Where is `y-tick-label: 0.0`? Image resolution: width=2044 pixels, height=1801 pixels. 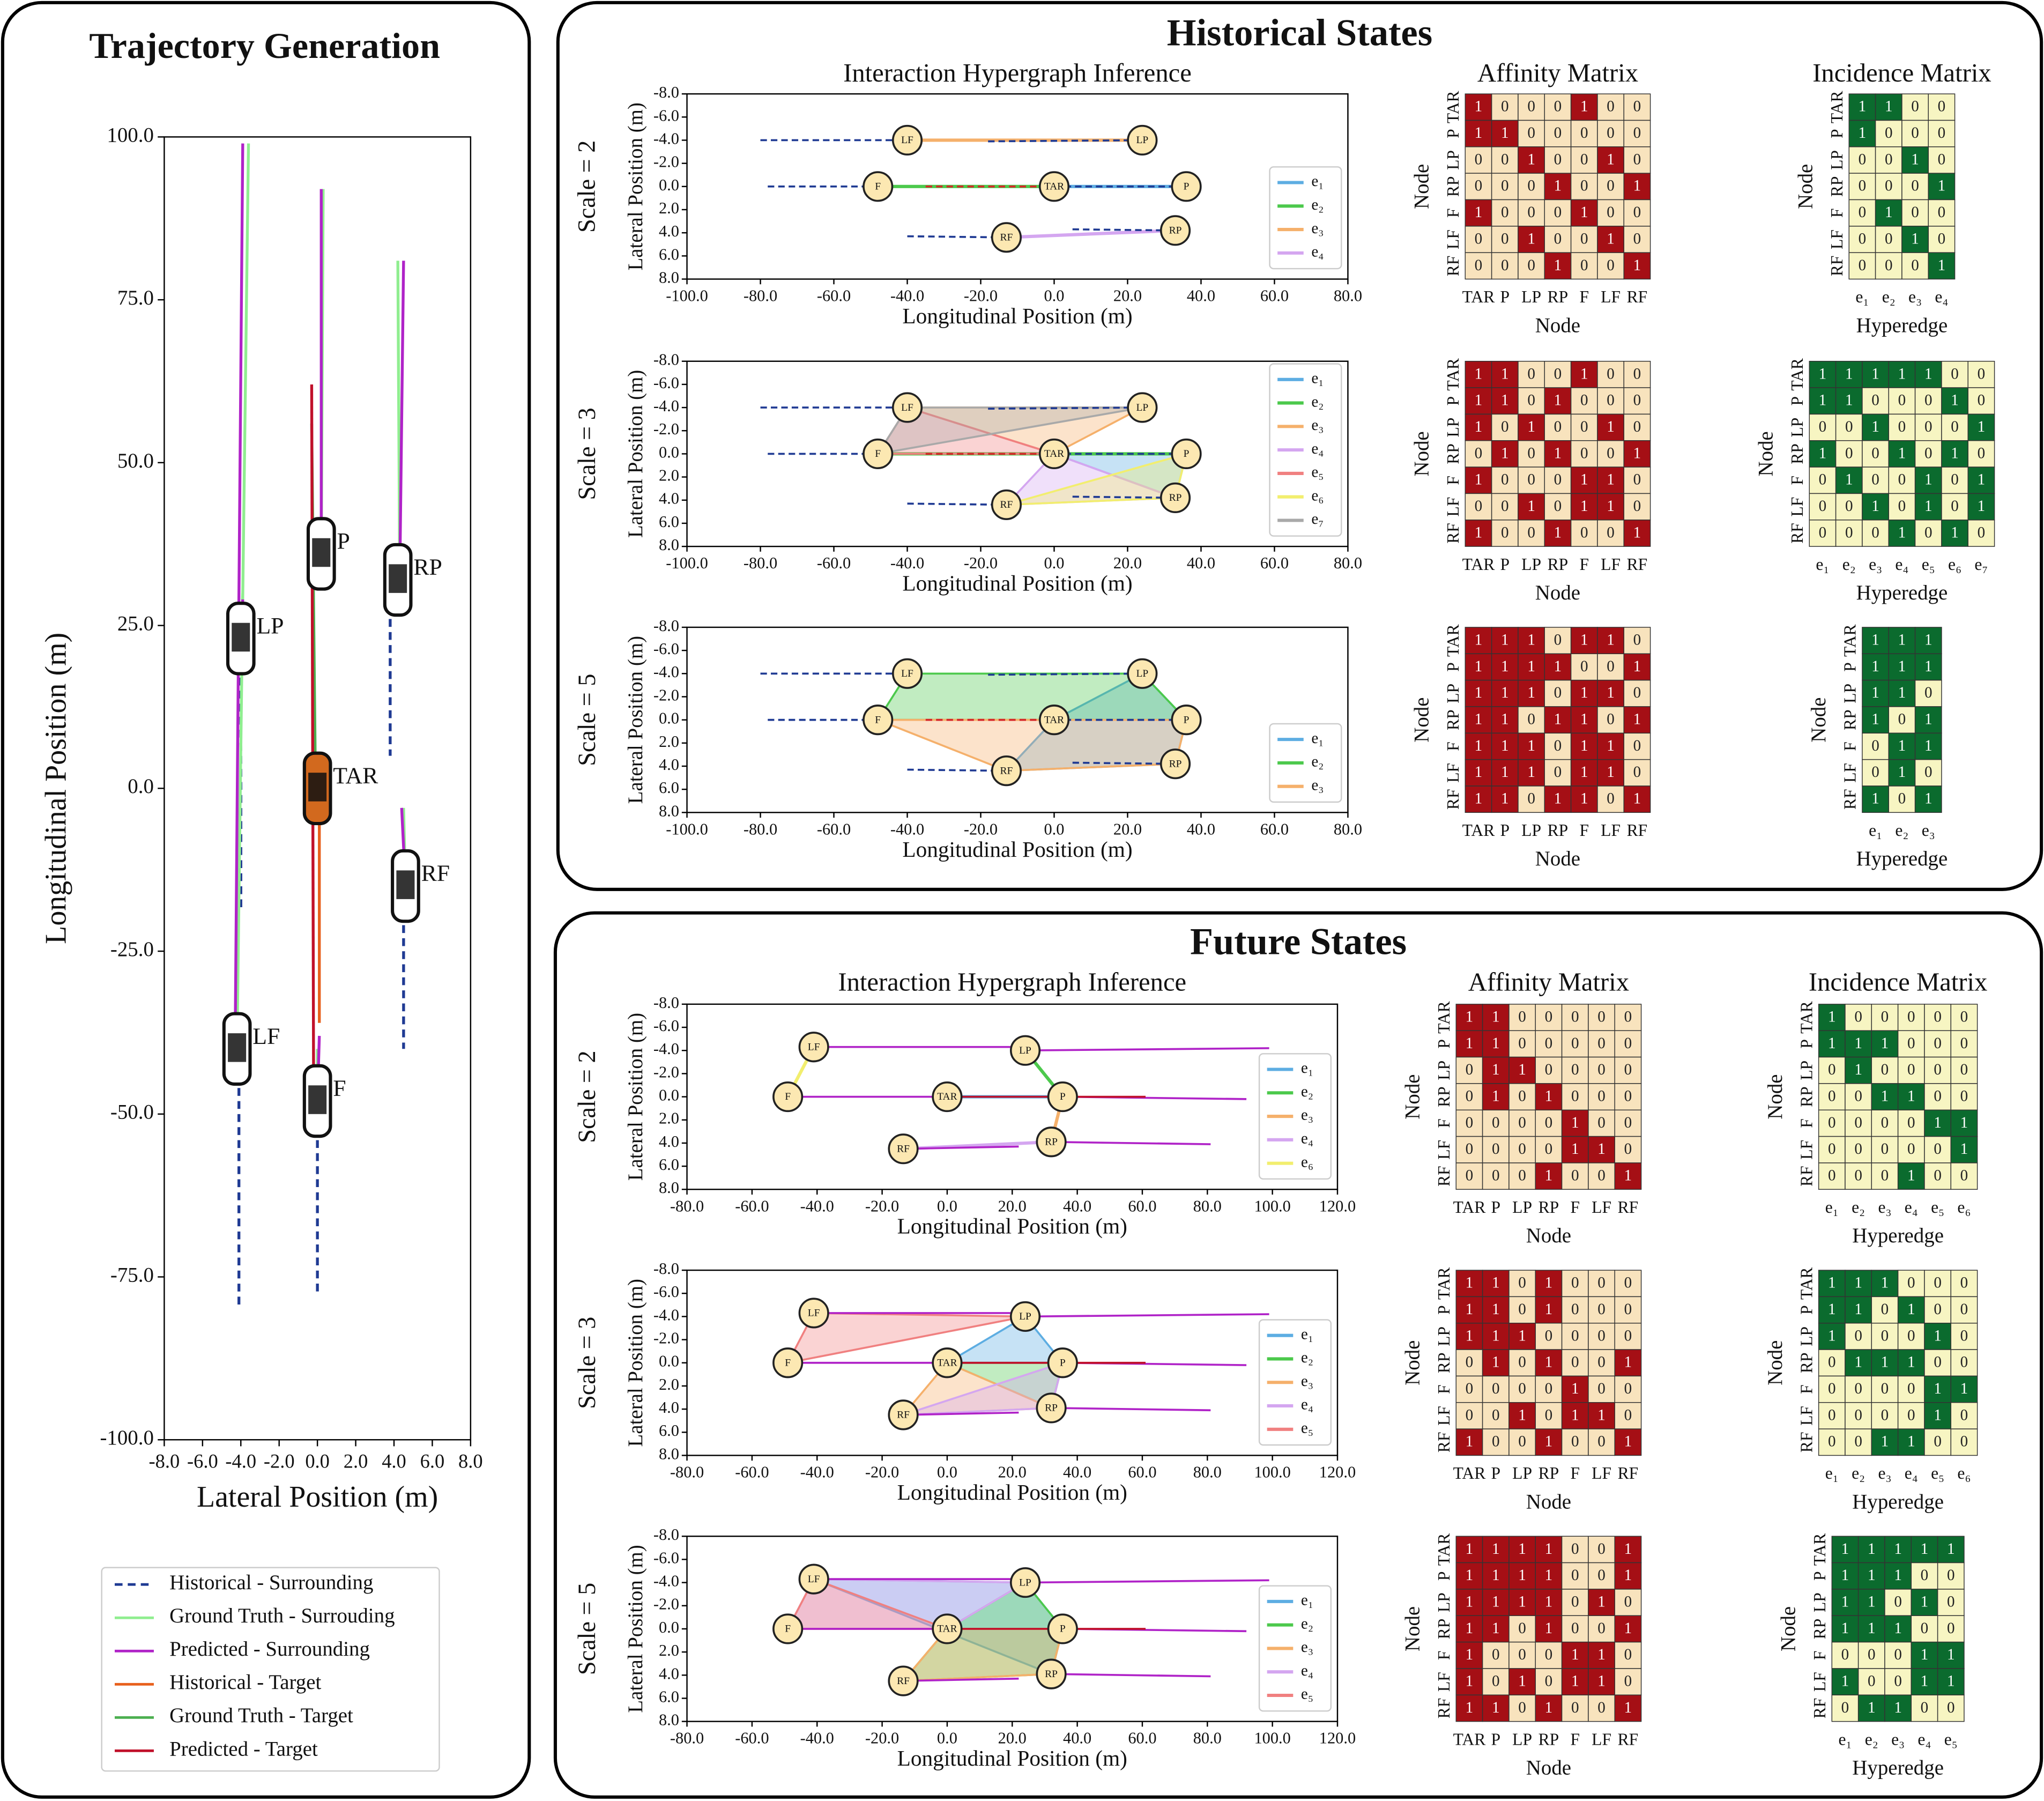 y-tick-label: 0.0 is located at coordinates (669, 1627).